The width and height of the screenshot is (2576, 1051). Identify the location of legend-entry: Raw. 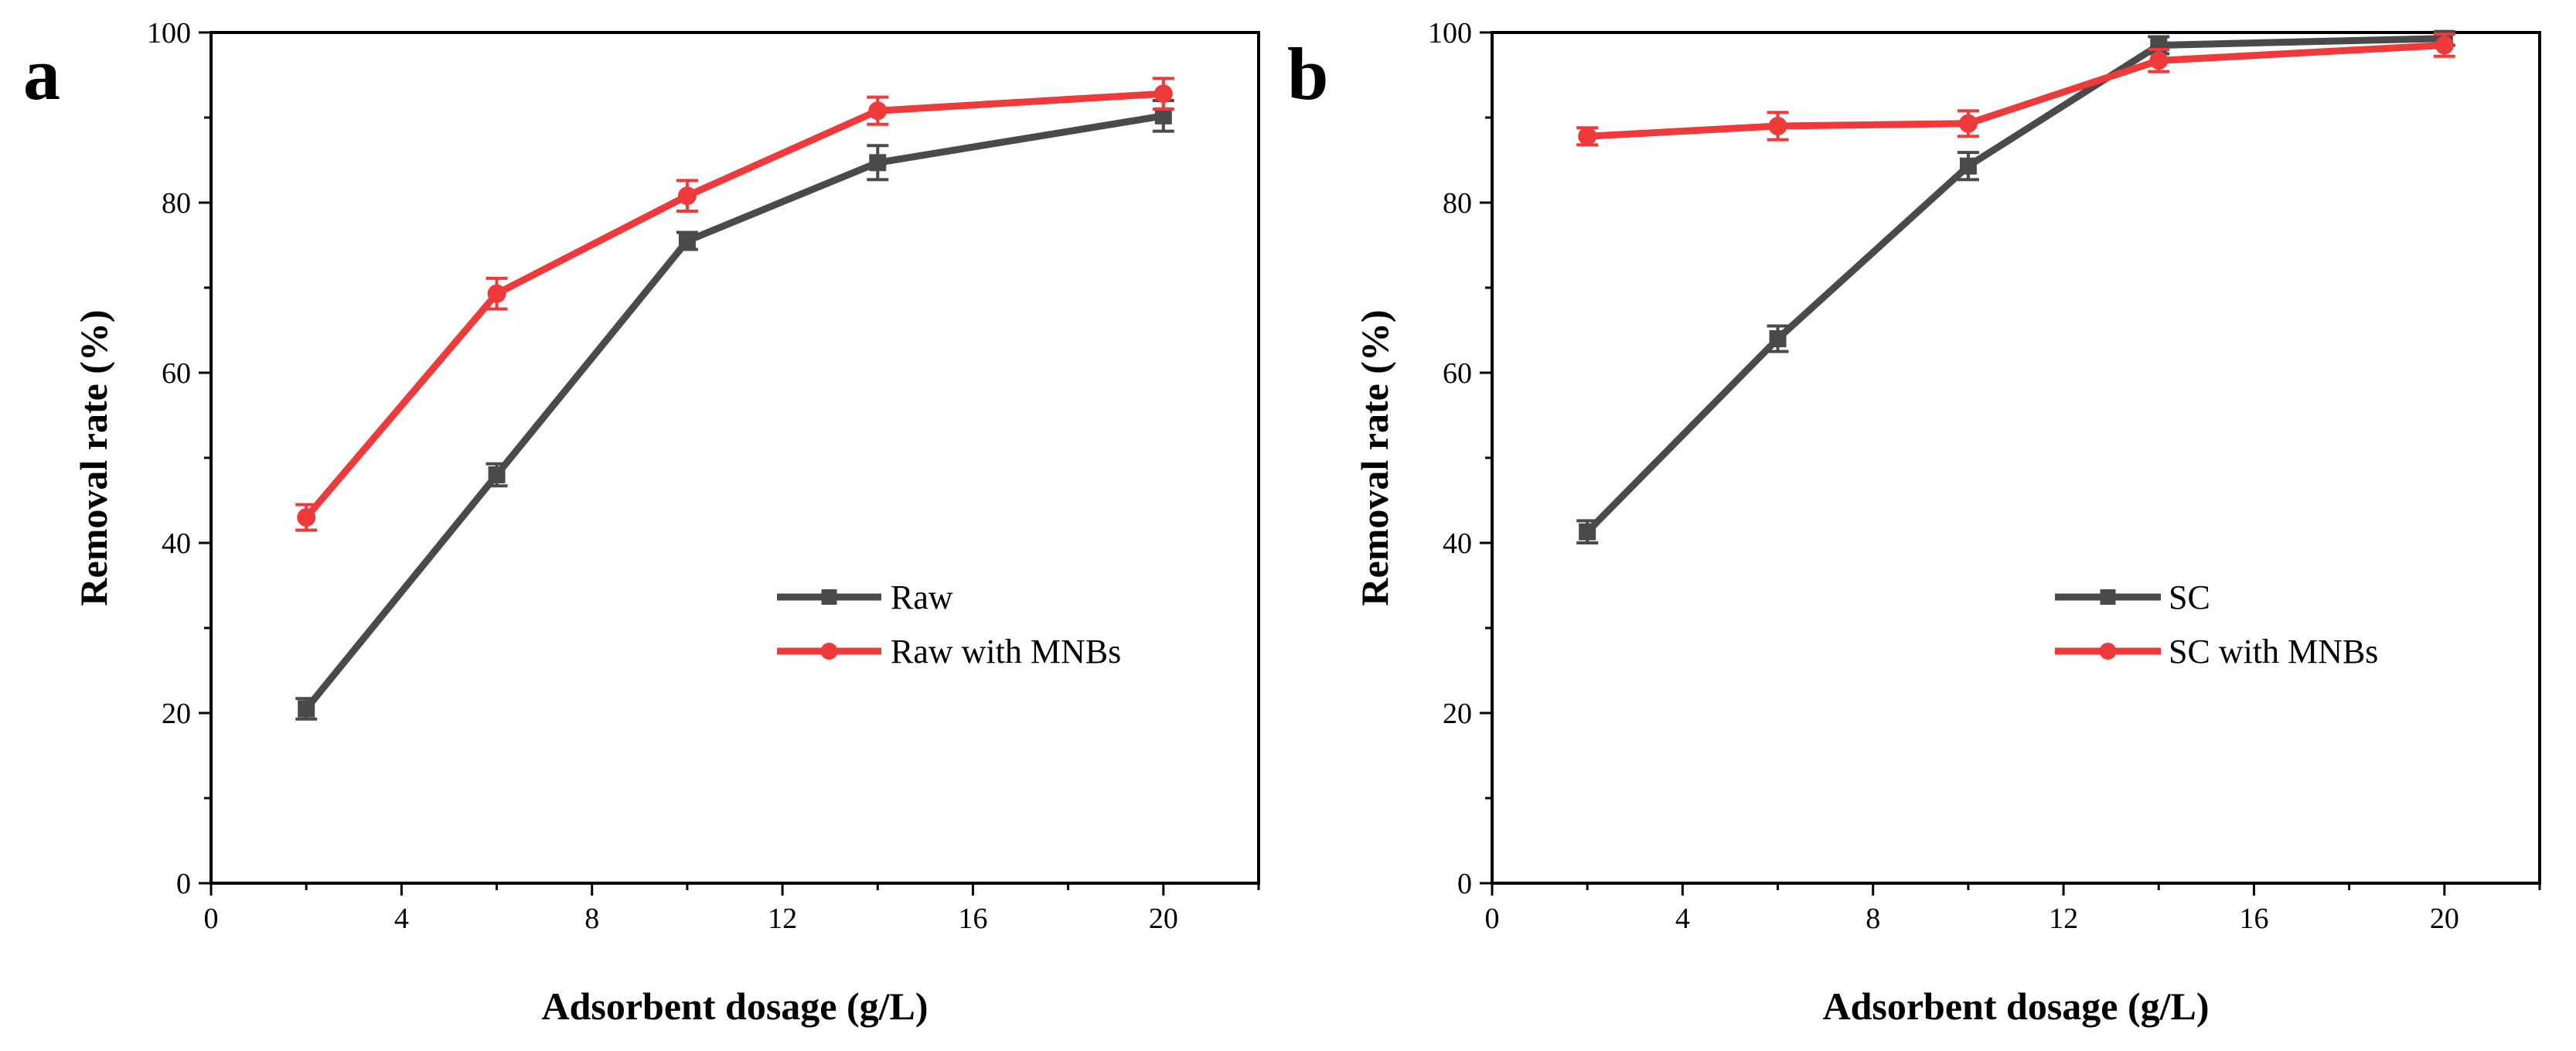
(865, 597).